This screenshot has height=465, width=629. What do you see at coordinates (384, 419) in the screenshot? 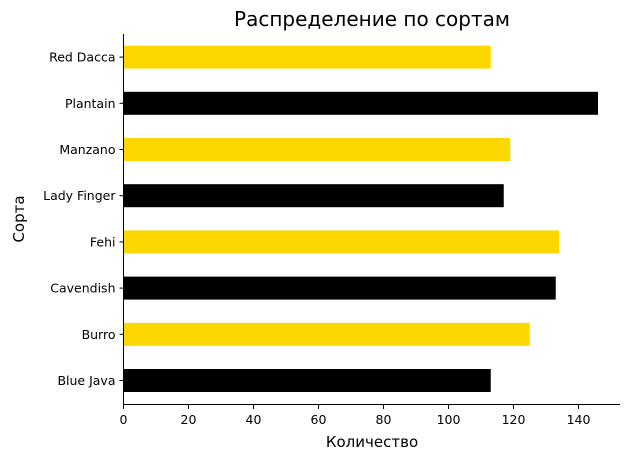
I see `x-tick-label: 80` at bounding box center [384, 419].